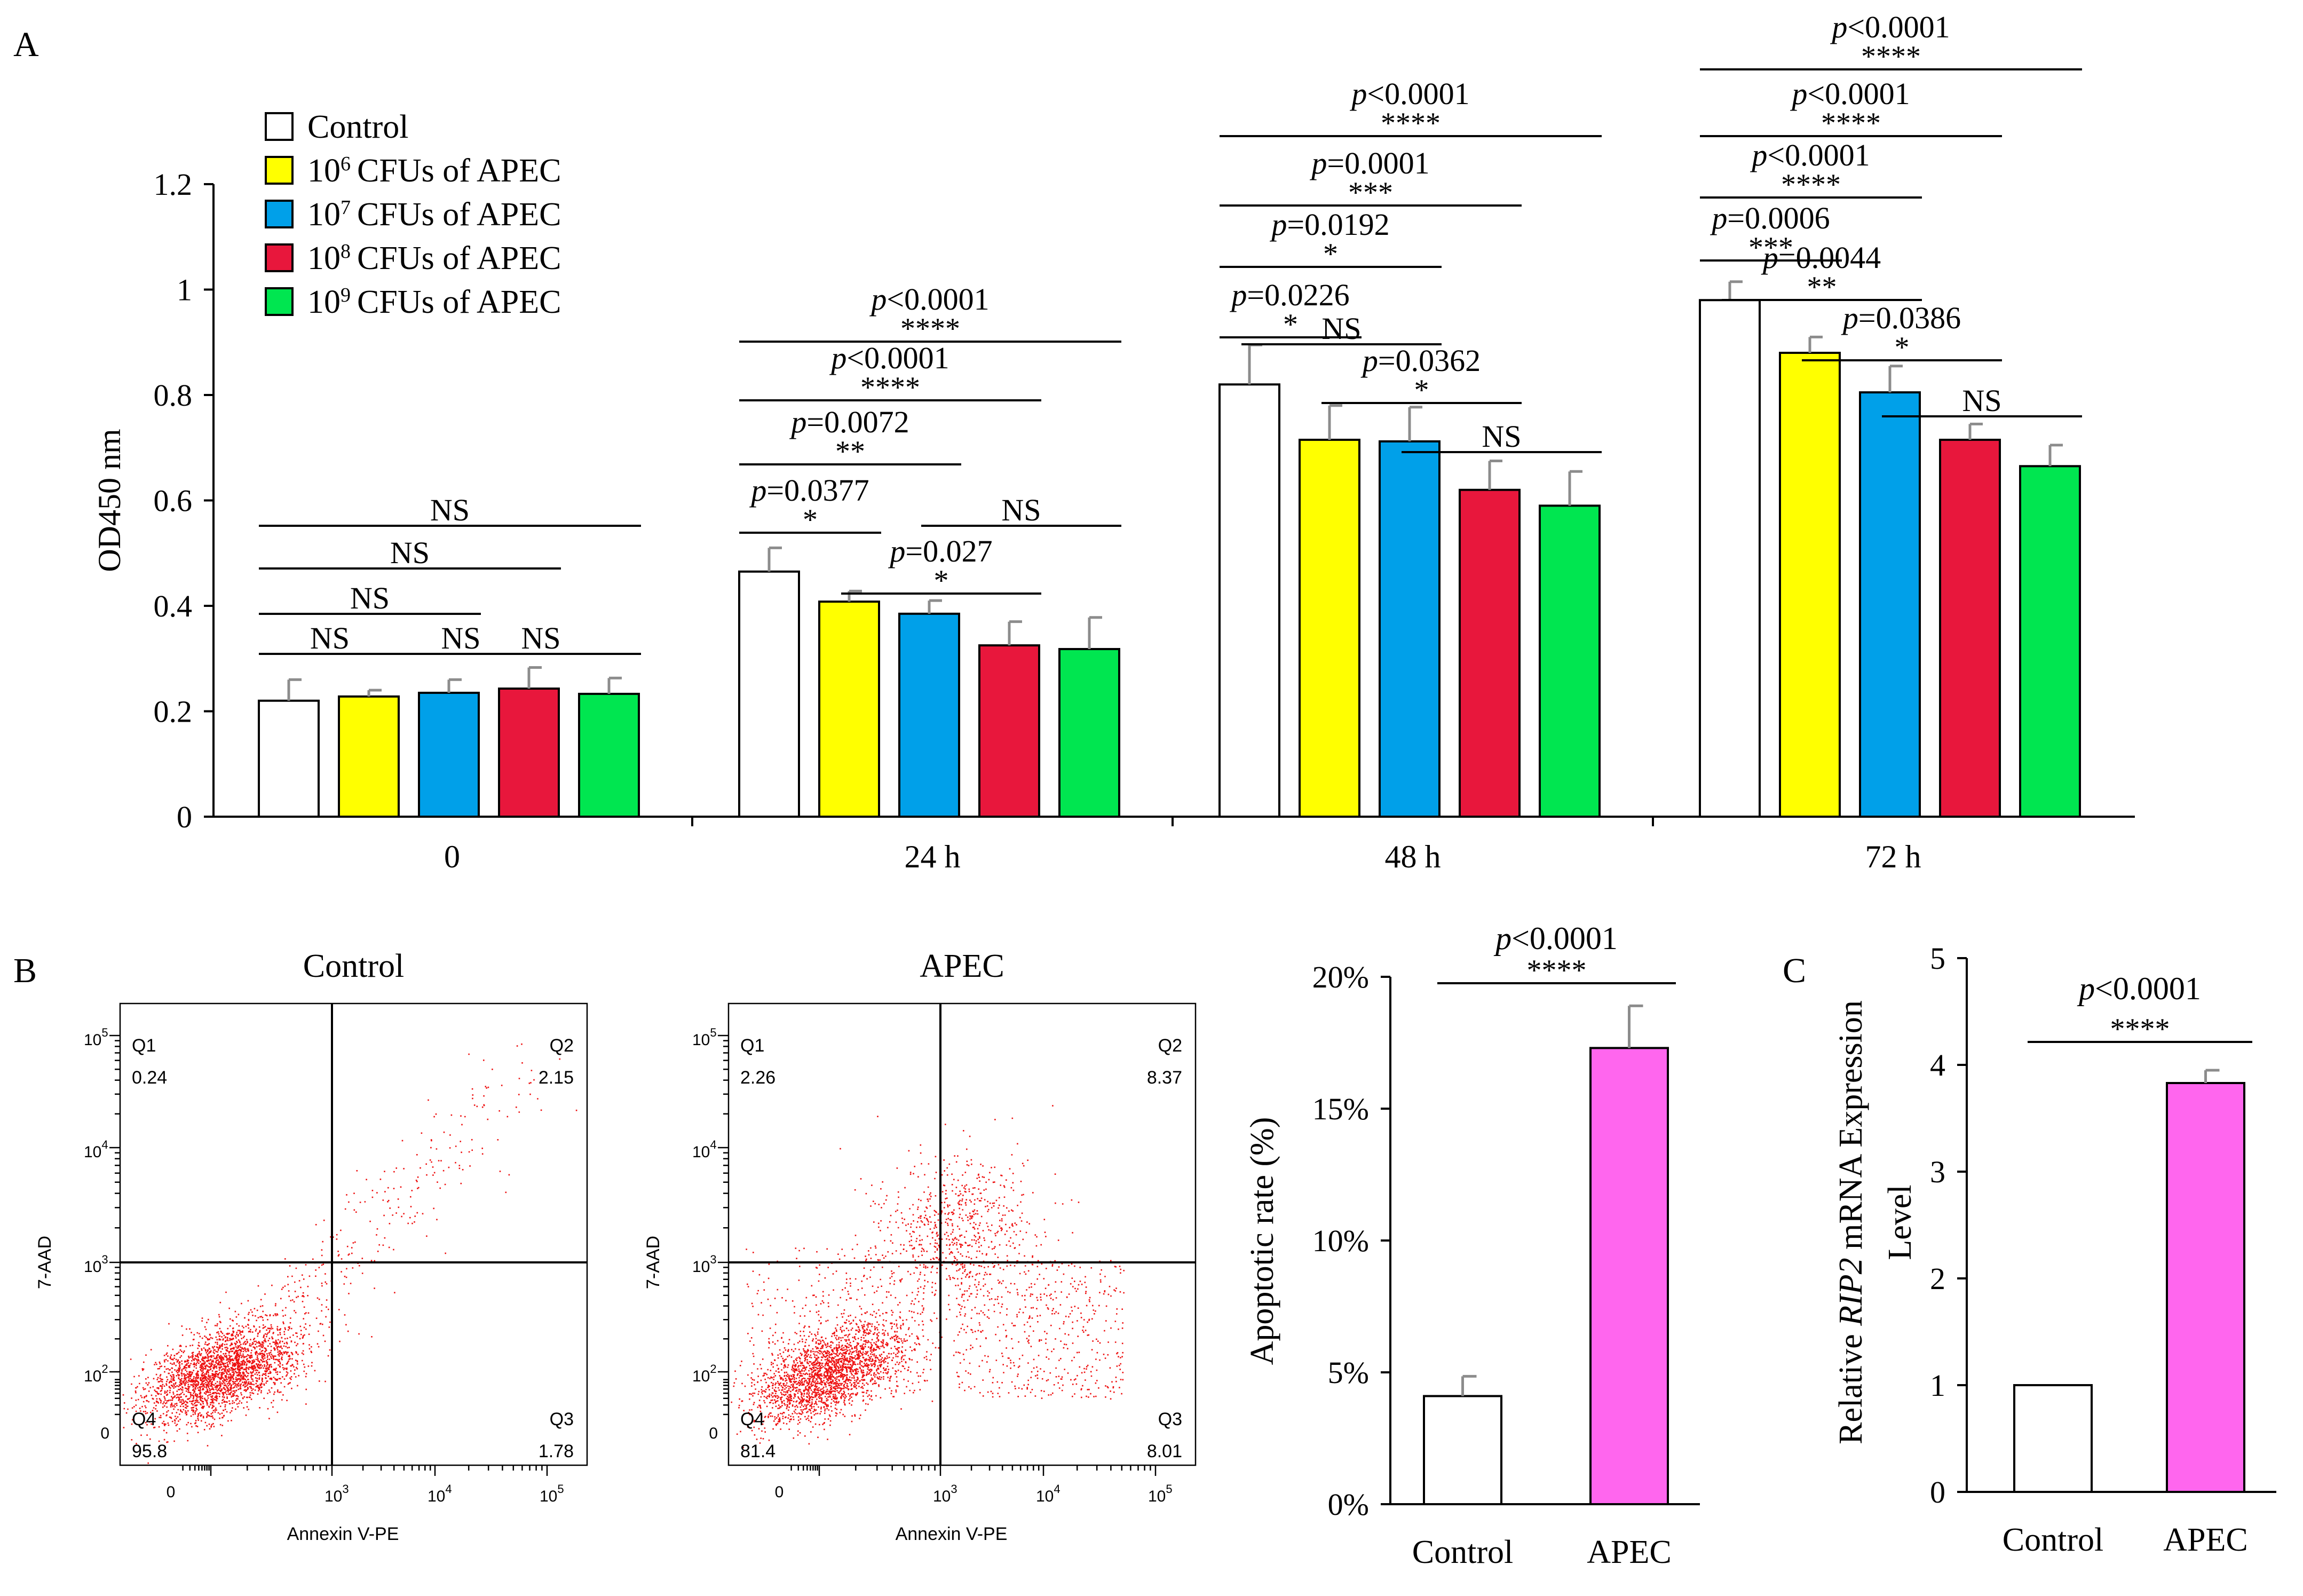  I want to click on p-value-label: p=0.0362, so click(1421, 360).